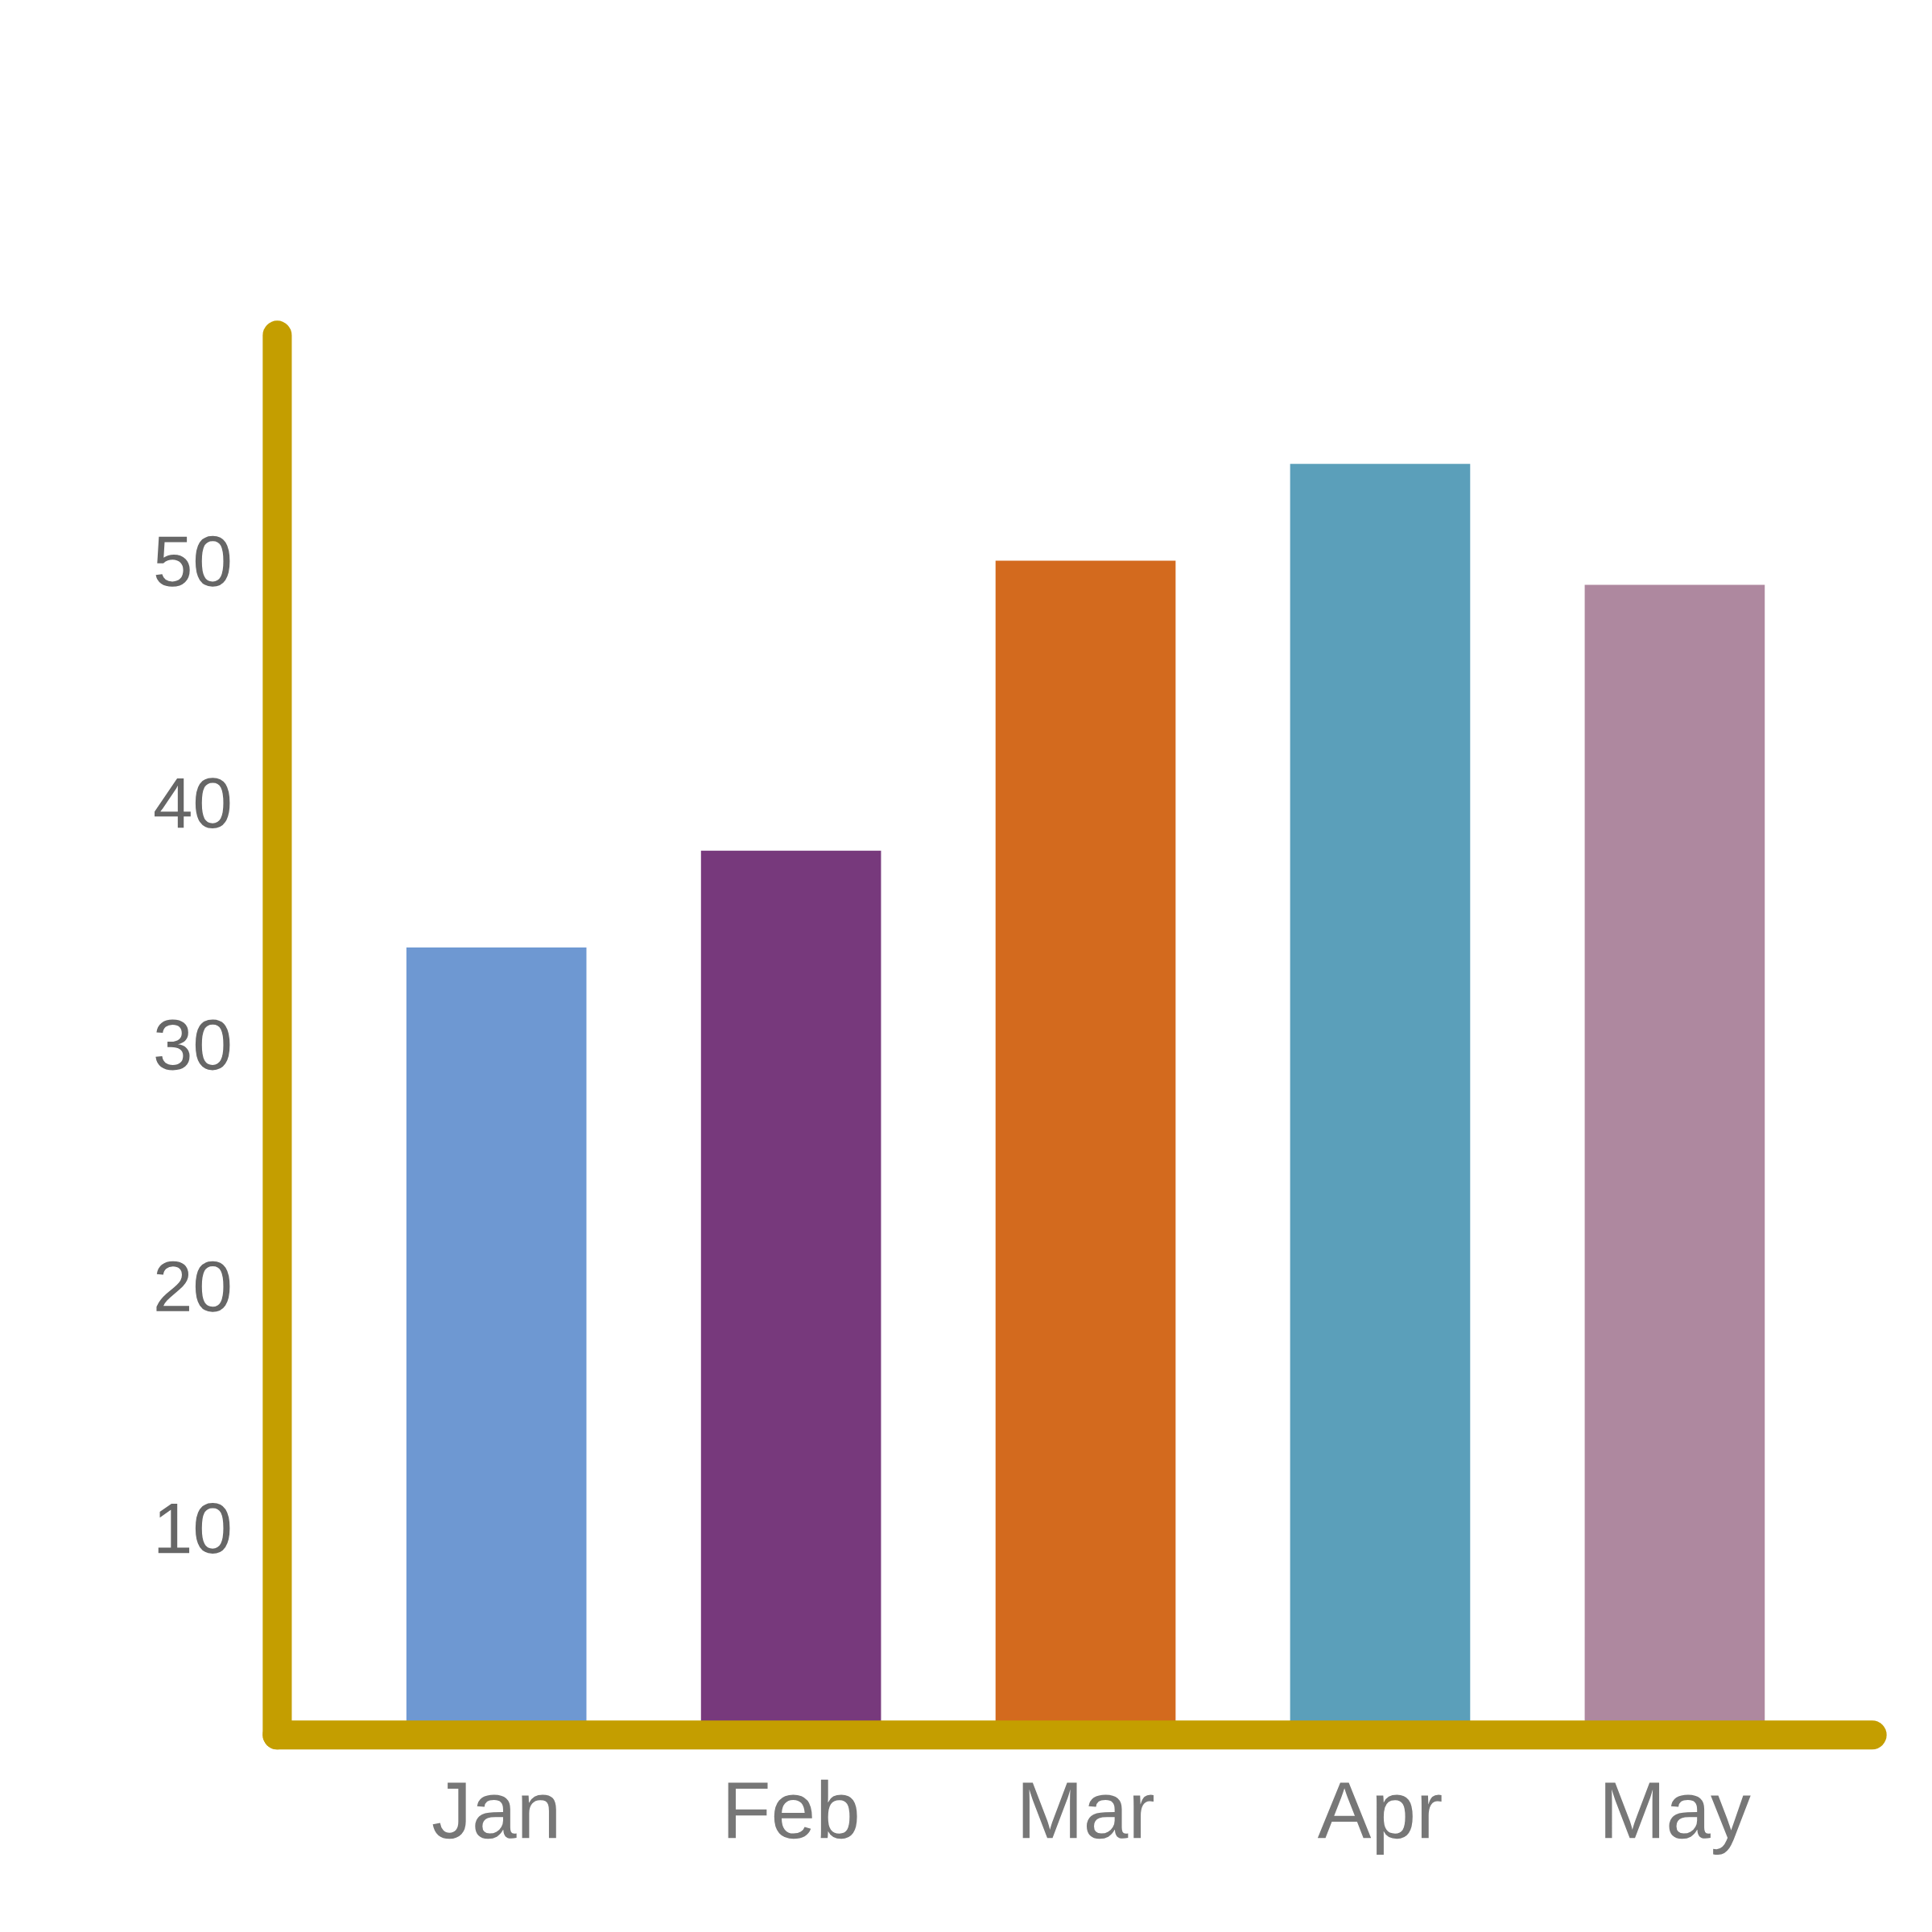 The height and width of the screenshot is (1932, 1932). What do you see at coordinates (192, 561) in the screenshot?
I see `y-tick-label: 50` at bounding box center [192, 561].